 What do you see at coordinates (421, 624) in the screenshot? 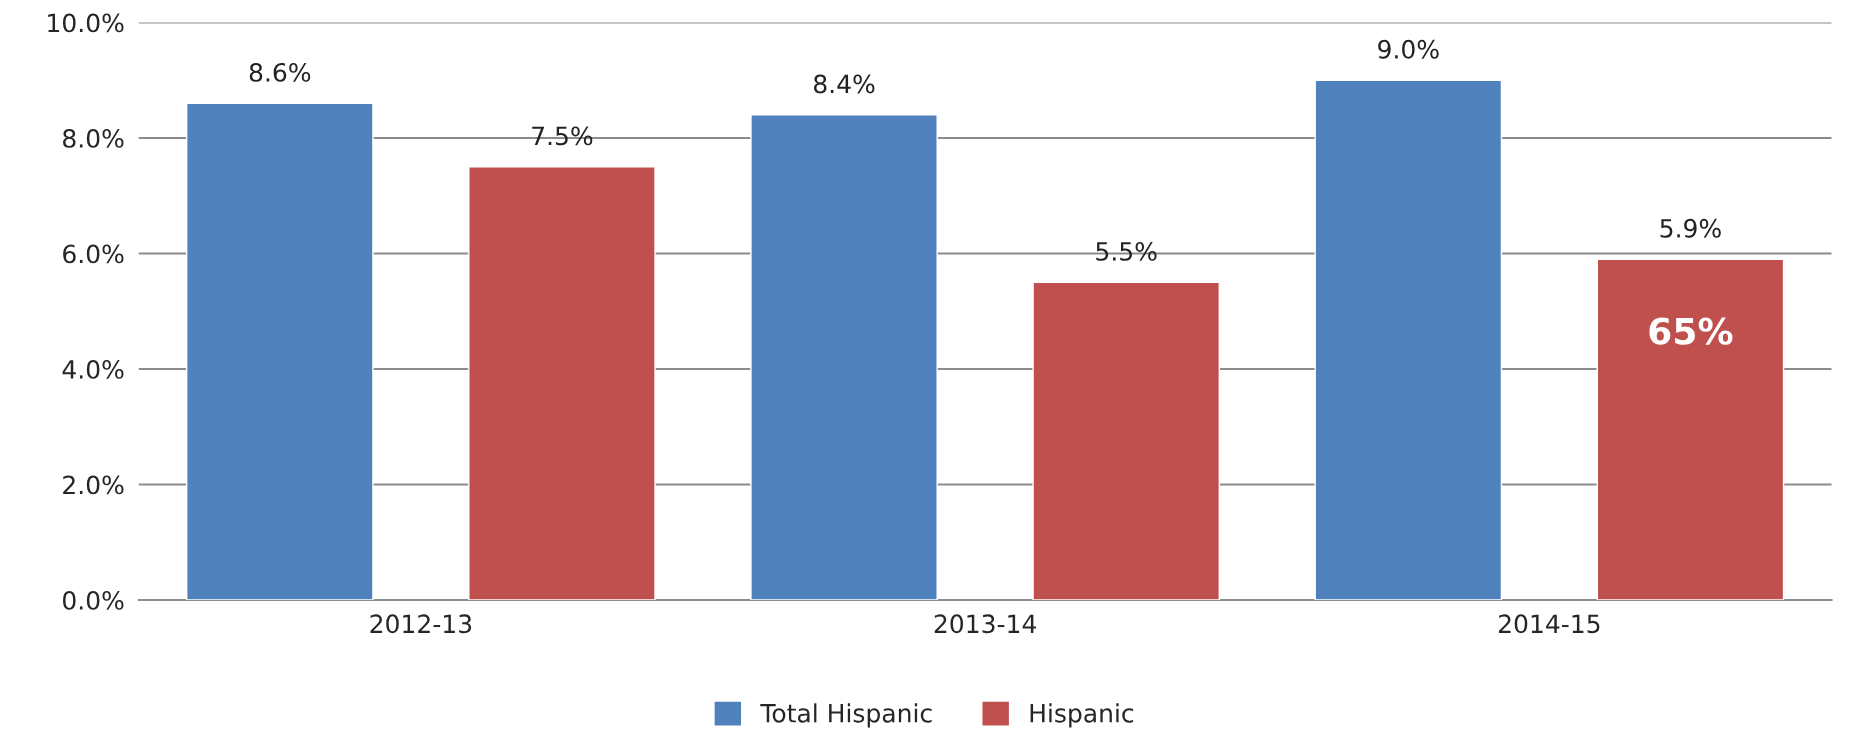
I see `x-tick-label: 2012-13` at bounding box center [421, 624].